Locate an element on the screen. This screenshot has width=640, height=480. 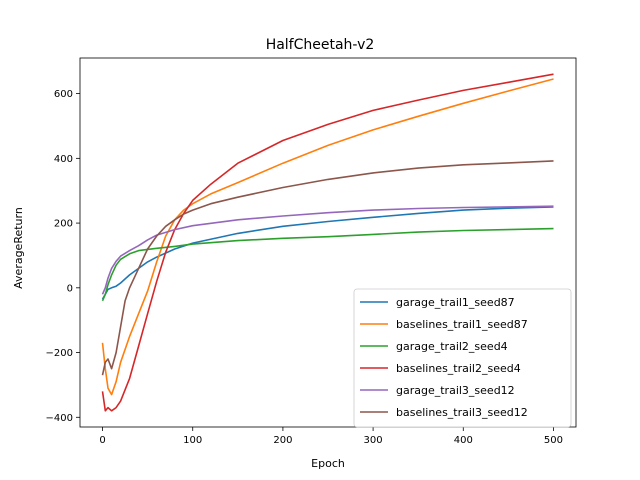
x-axis: 0 100 200 300 400 500 is located at coordinates (331, 436).